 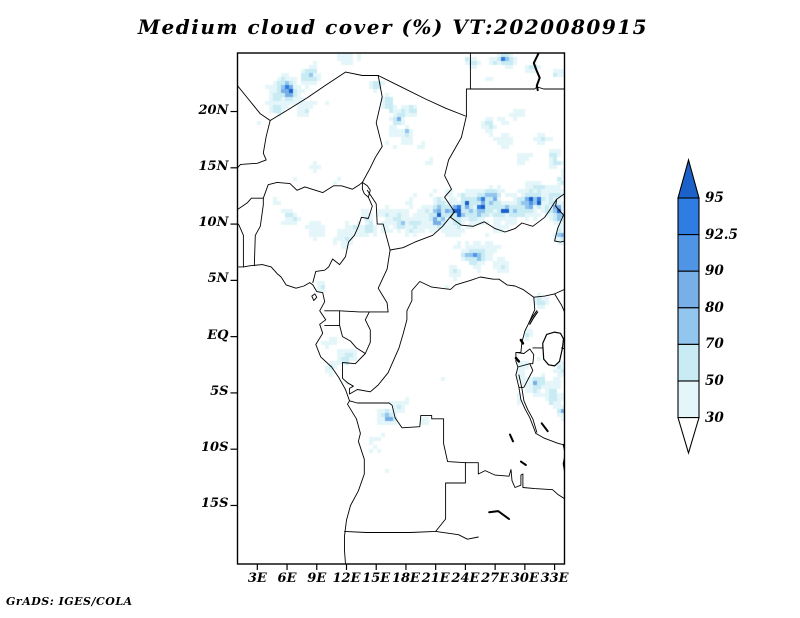 I want to click on x-tick-label-27E: 27E, so click(x=495, y=578).